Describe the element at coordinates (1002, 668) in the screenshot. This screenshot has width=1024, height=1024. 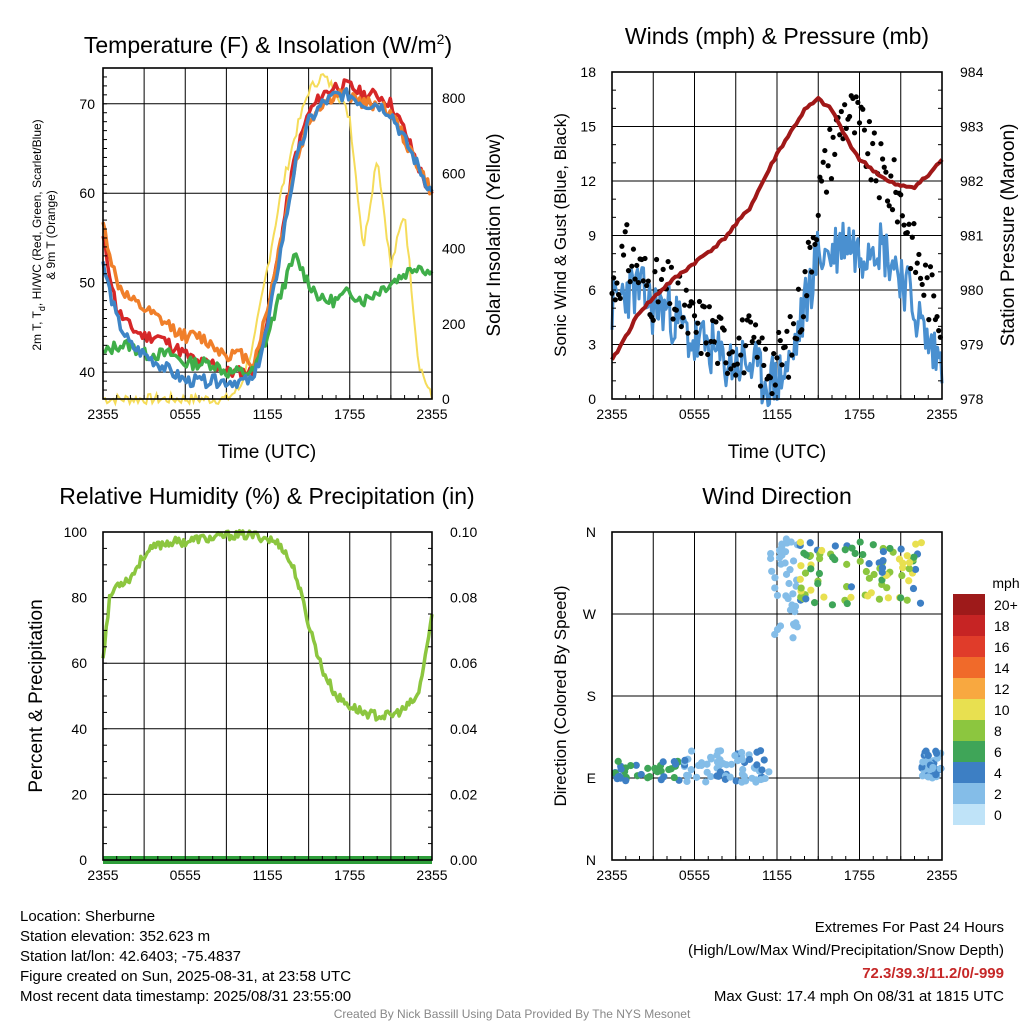
I see `colorbar-label: 14` at that location.